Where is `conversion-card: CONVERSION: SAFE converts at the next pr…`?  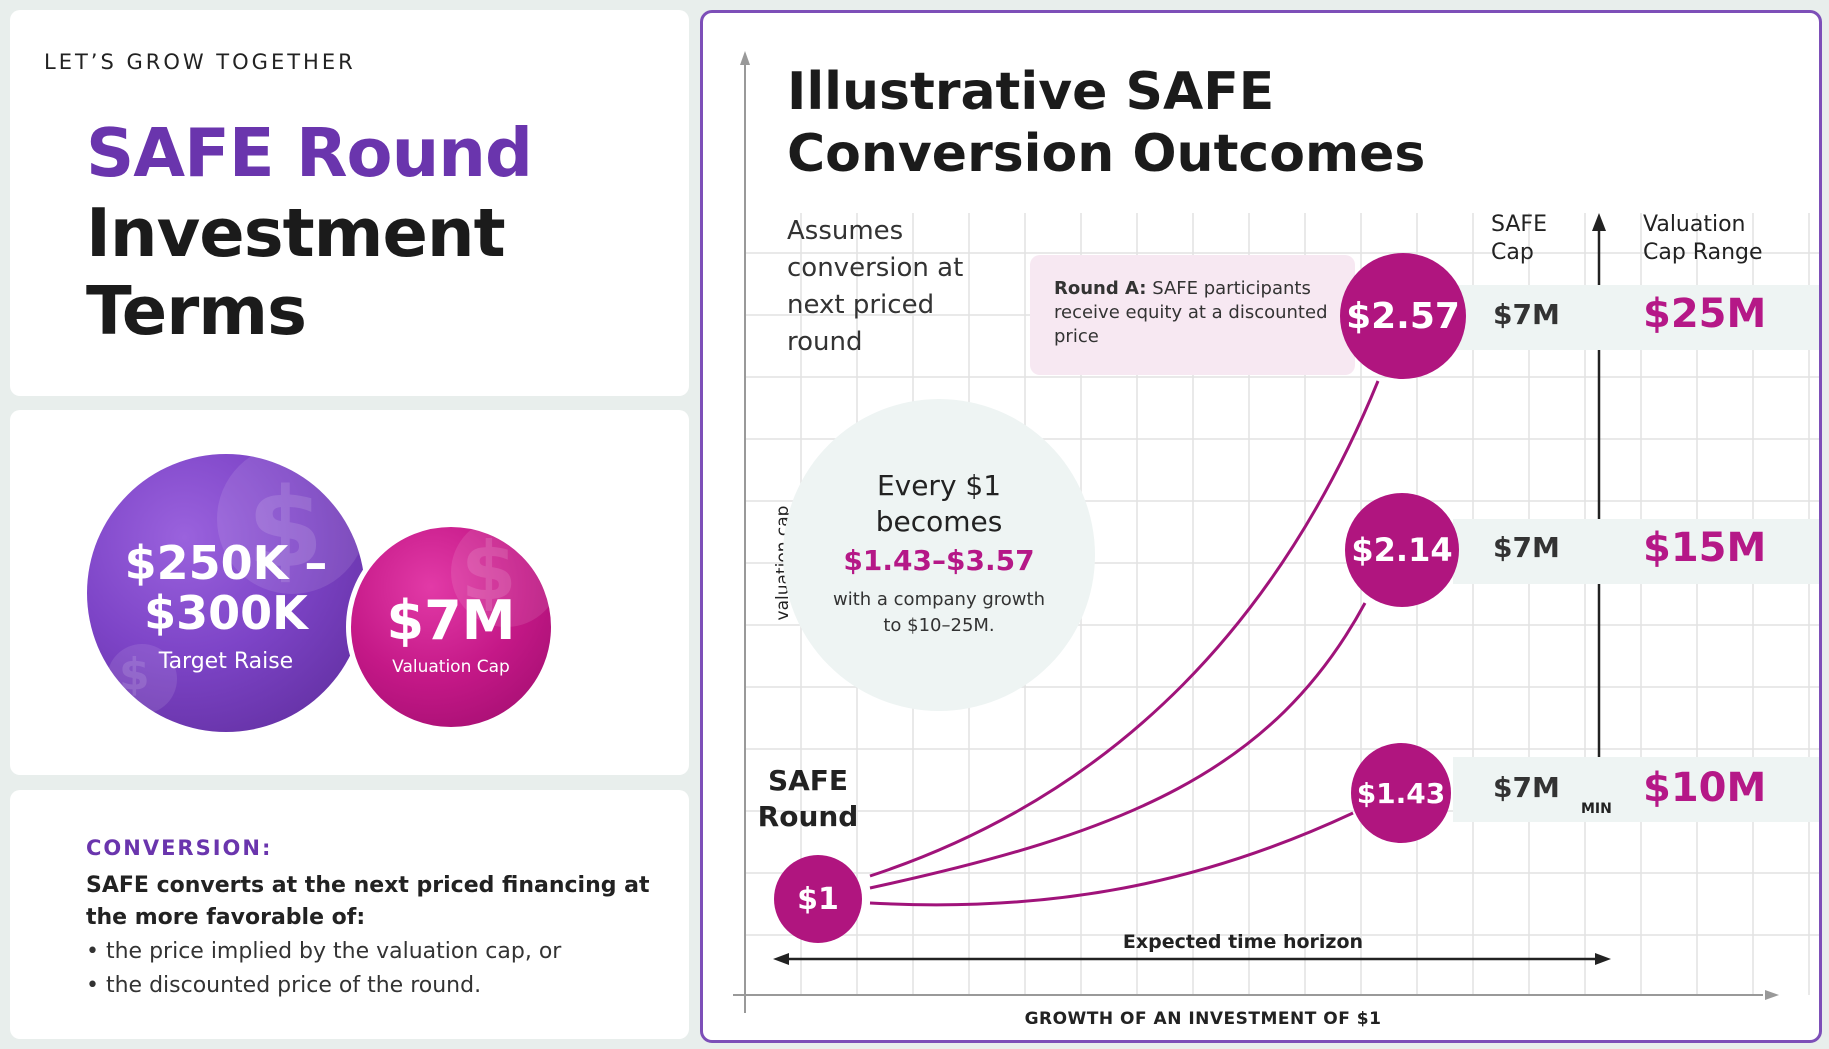 conversion-card: CONVERSION: SAFE converts at the next pr… is located at coordinates (349, 914).